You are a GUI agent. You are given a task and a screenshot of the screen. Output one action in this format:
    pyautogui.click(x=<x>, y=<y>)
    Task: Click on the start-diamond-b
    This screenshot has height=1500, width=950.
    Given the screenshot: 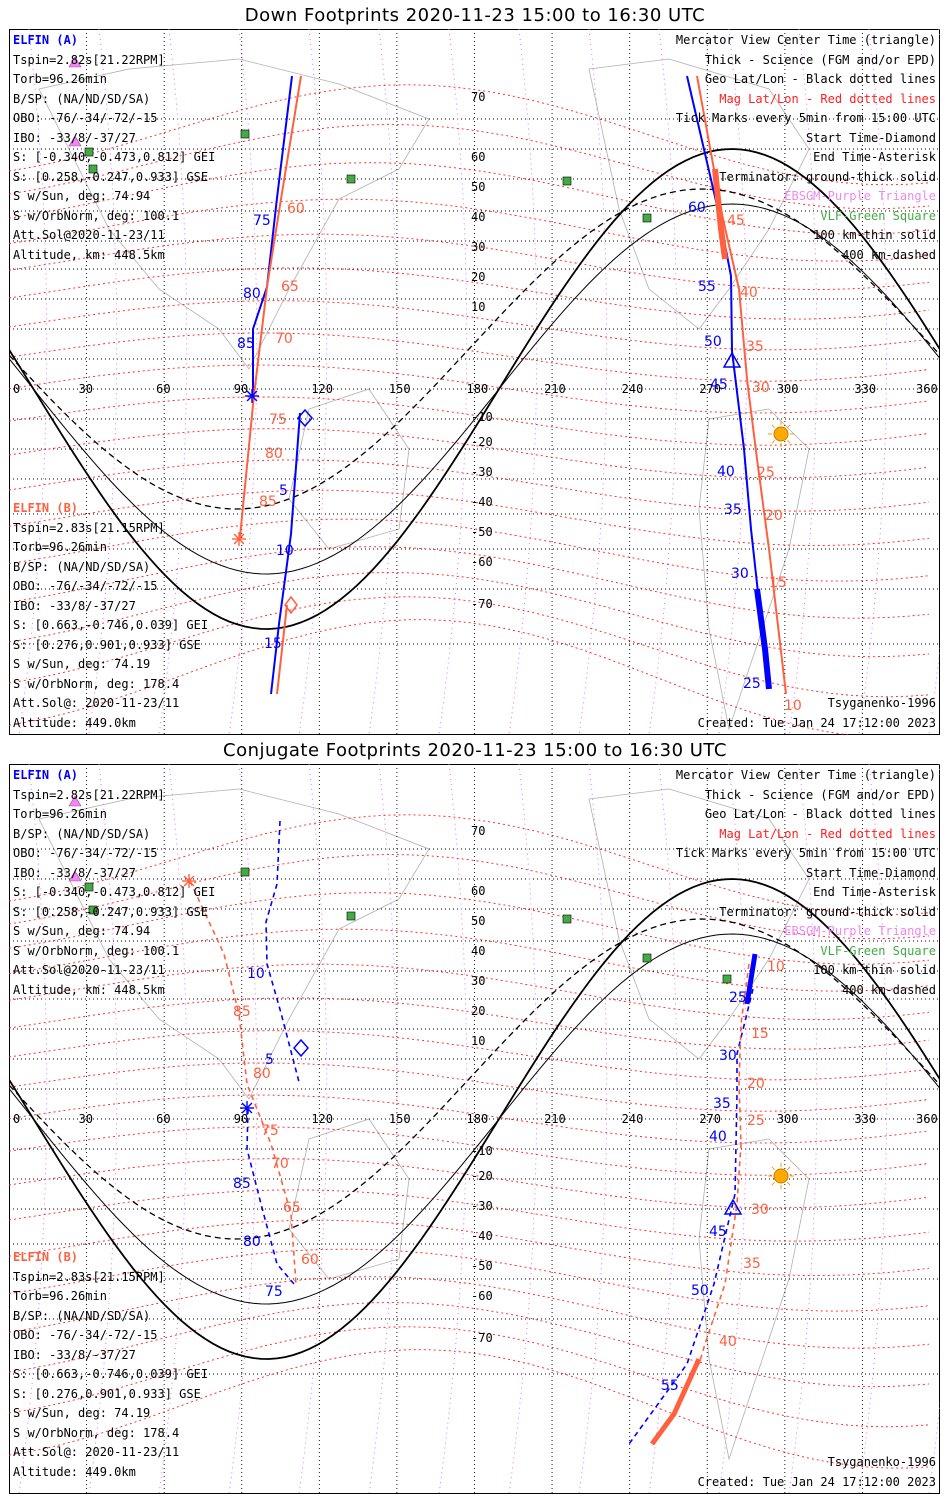 What is the action you would take?
    pyautogui.click(x=291, y=605)
    